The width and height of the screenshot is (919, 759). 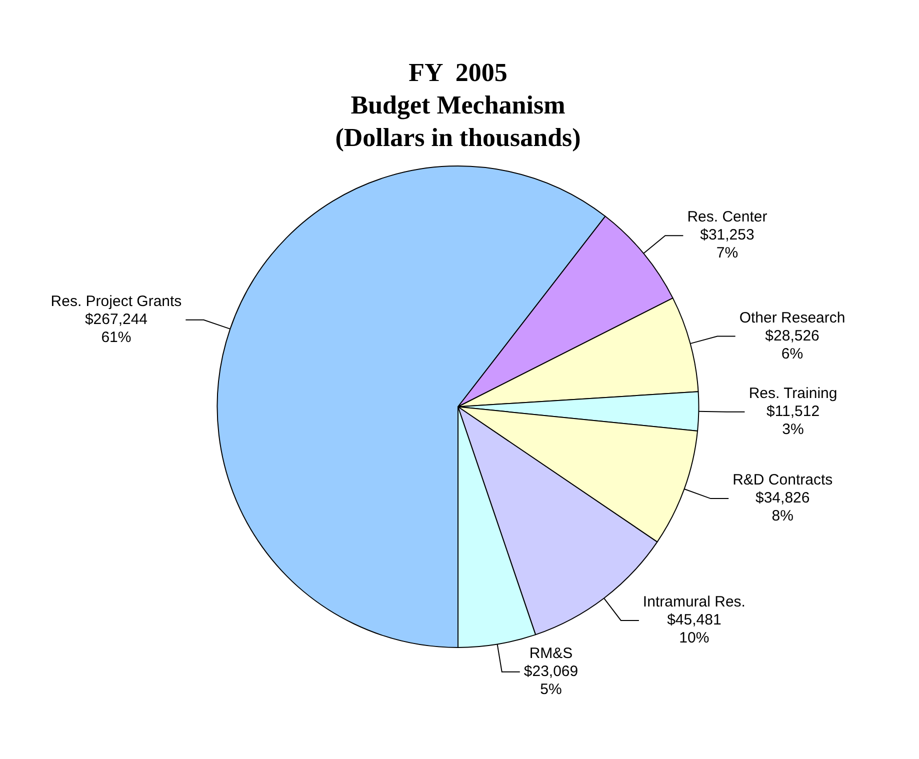 I want to click on data-label: $45,481 10%, so click(x=694, y=629).